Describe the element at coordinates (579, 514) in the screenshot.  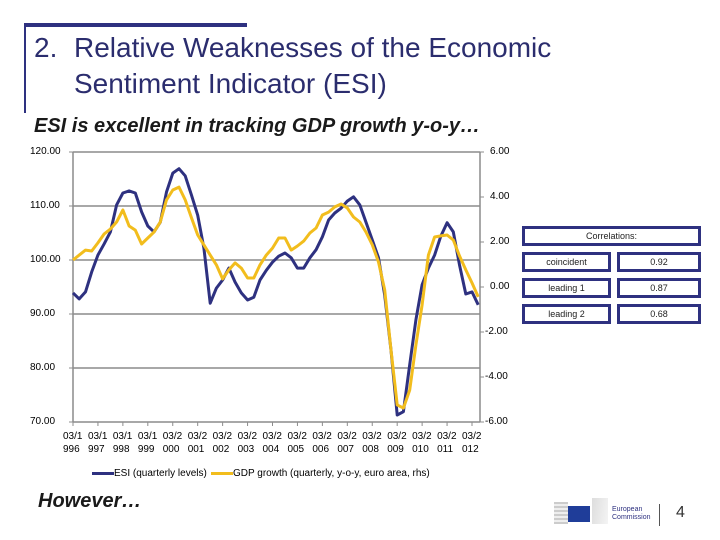
I see `eu-flag-icon` at that location.